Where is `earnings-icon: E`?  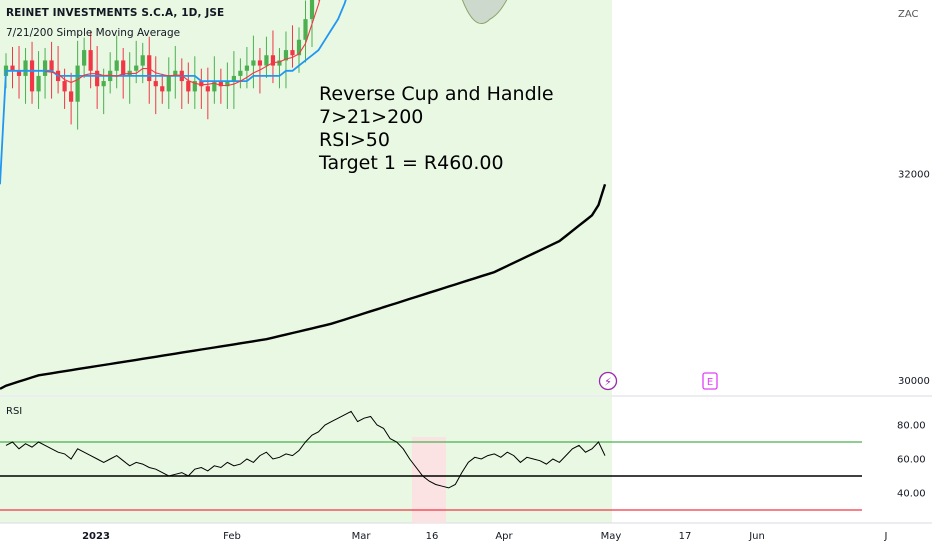 earnings-icon: E is located at coordinates (710, 381).